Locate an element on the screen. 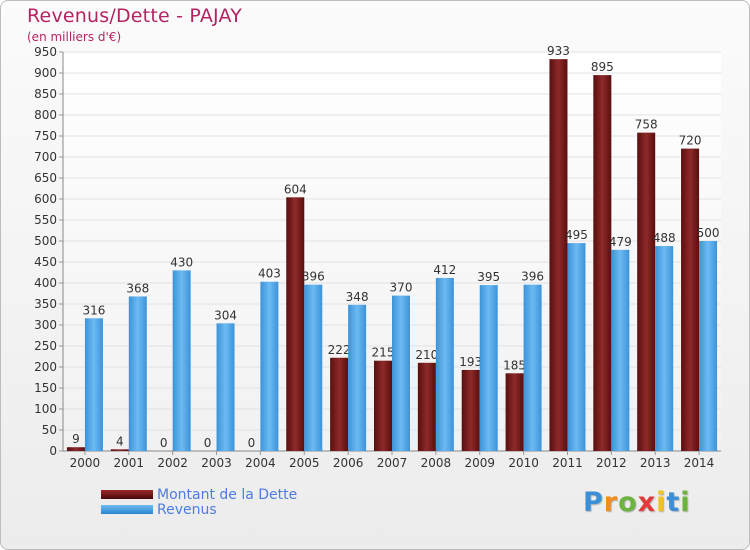  y-tick-label: 500 is located at coordinates (45, 241).